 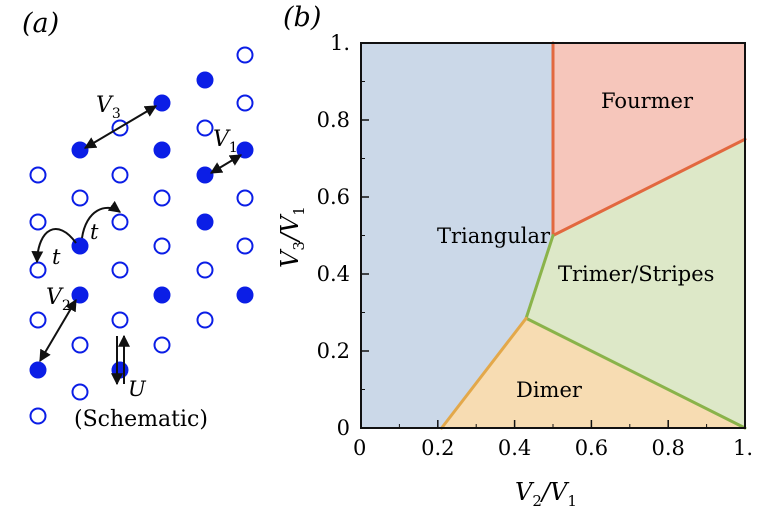 I want to click on hop-arrow-right, so click(x=101, y=219).